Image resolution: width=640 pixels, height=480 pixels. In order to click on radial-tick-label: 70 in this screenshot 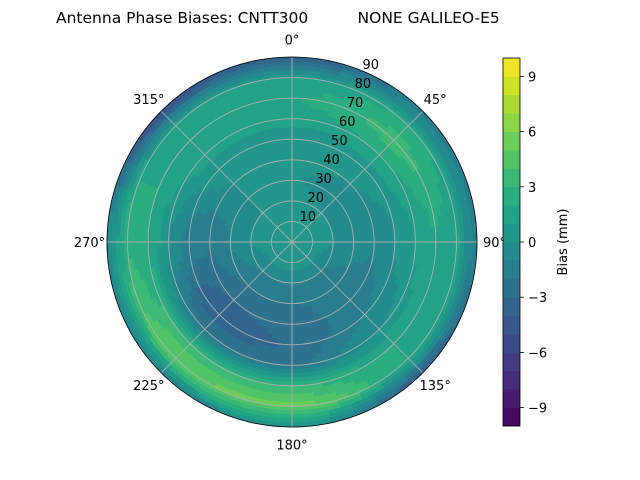, I will do `click(355, 103)`.